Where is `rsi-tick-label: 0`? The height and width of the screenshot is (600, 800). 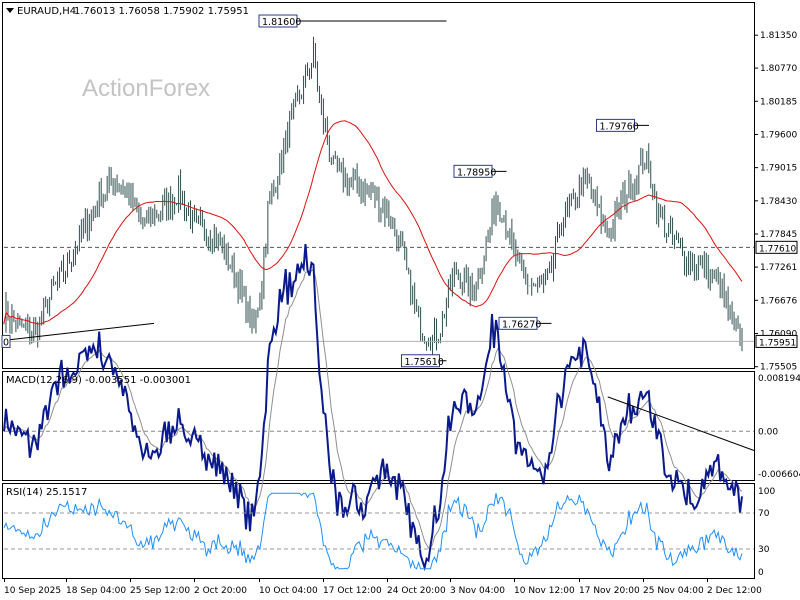 rsi-tick-label: 0 is located at coordinates (761, 573).